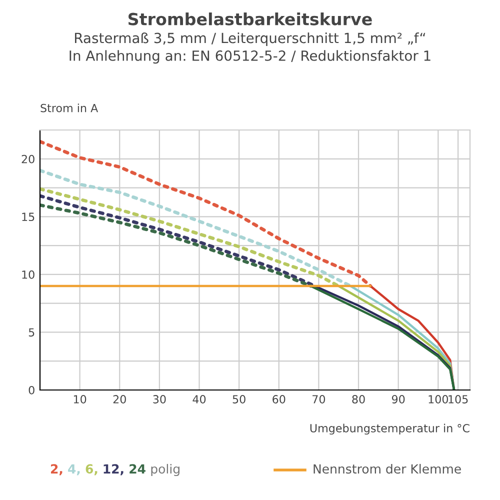  What do you see at coordinates (31, 332) in the screenshot?
I see `y-tick-label: 5` at bounding box center [31, 332].